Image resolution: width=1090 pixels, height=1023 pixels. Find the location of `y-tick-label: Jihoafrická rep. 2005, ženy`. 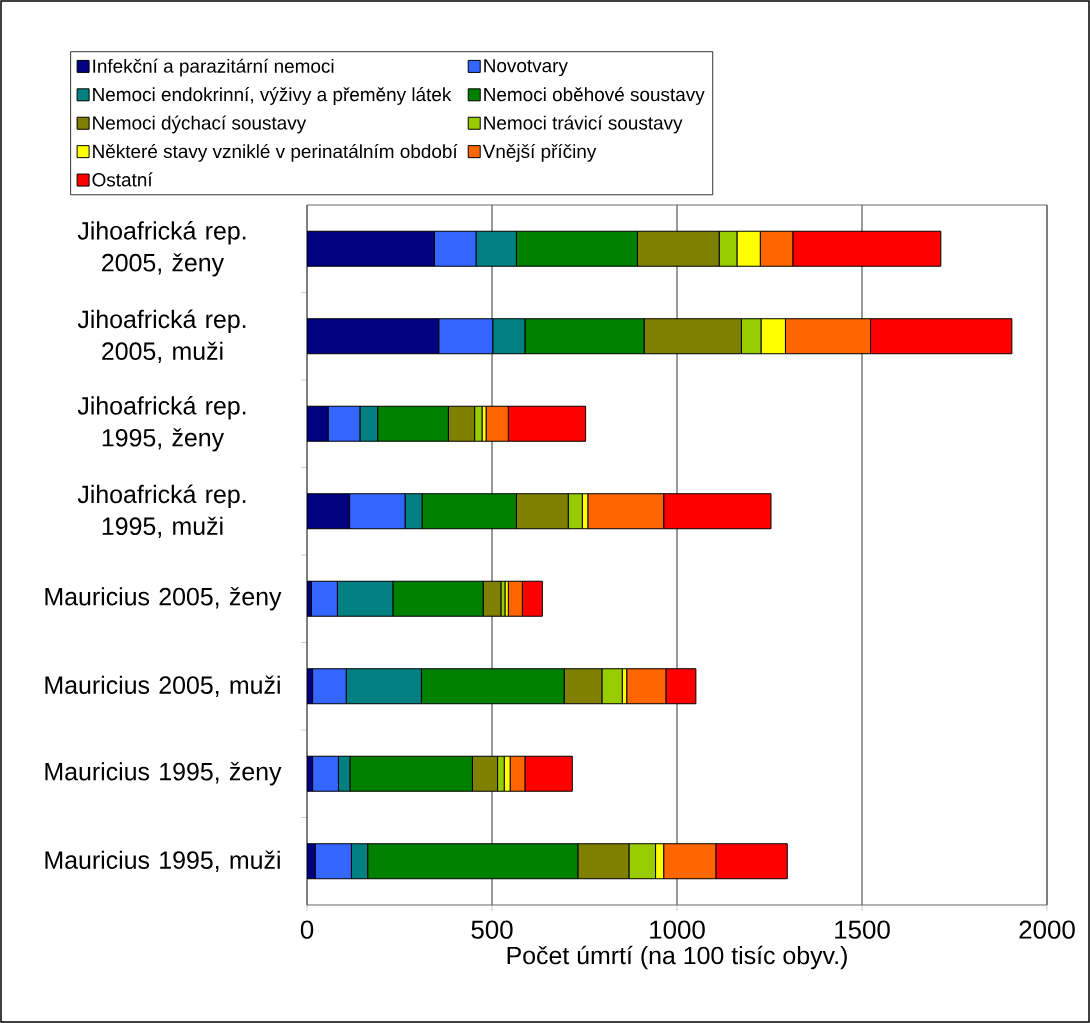

y-tick-label: Jihoafrická rep. 2005, ženy is located at coordinates (161, 249).